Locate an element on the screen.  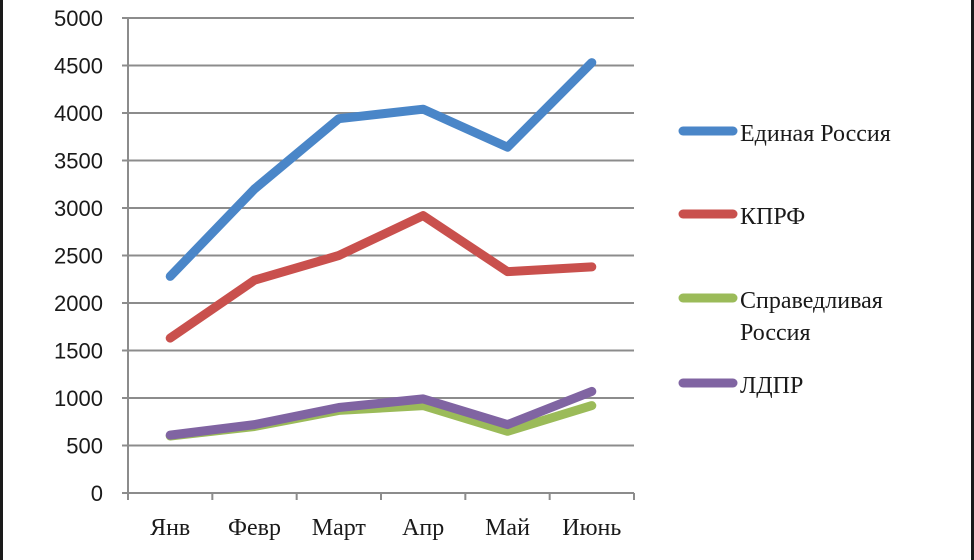
y-tick-label: 4500 is located at coordinates (78, 66).